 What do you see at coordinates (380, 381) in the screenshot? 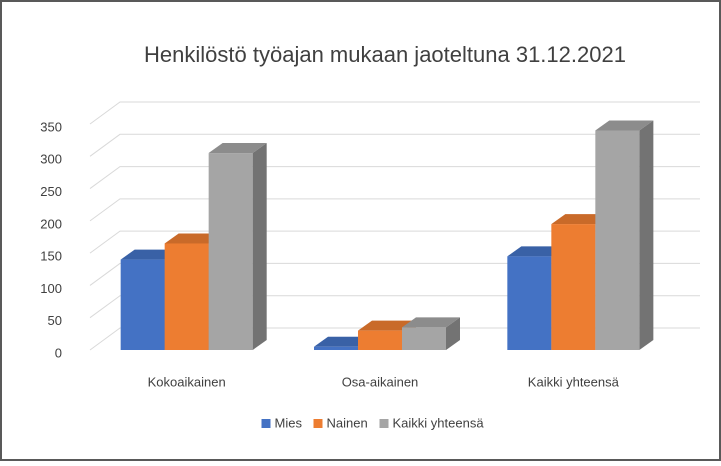
I see `x-tick-label: Osa-aikainen` at bounding box center [380, 381].